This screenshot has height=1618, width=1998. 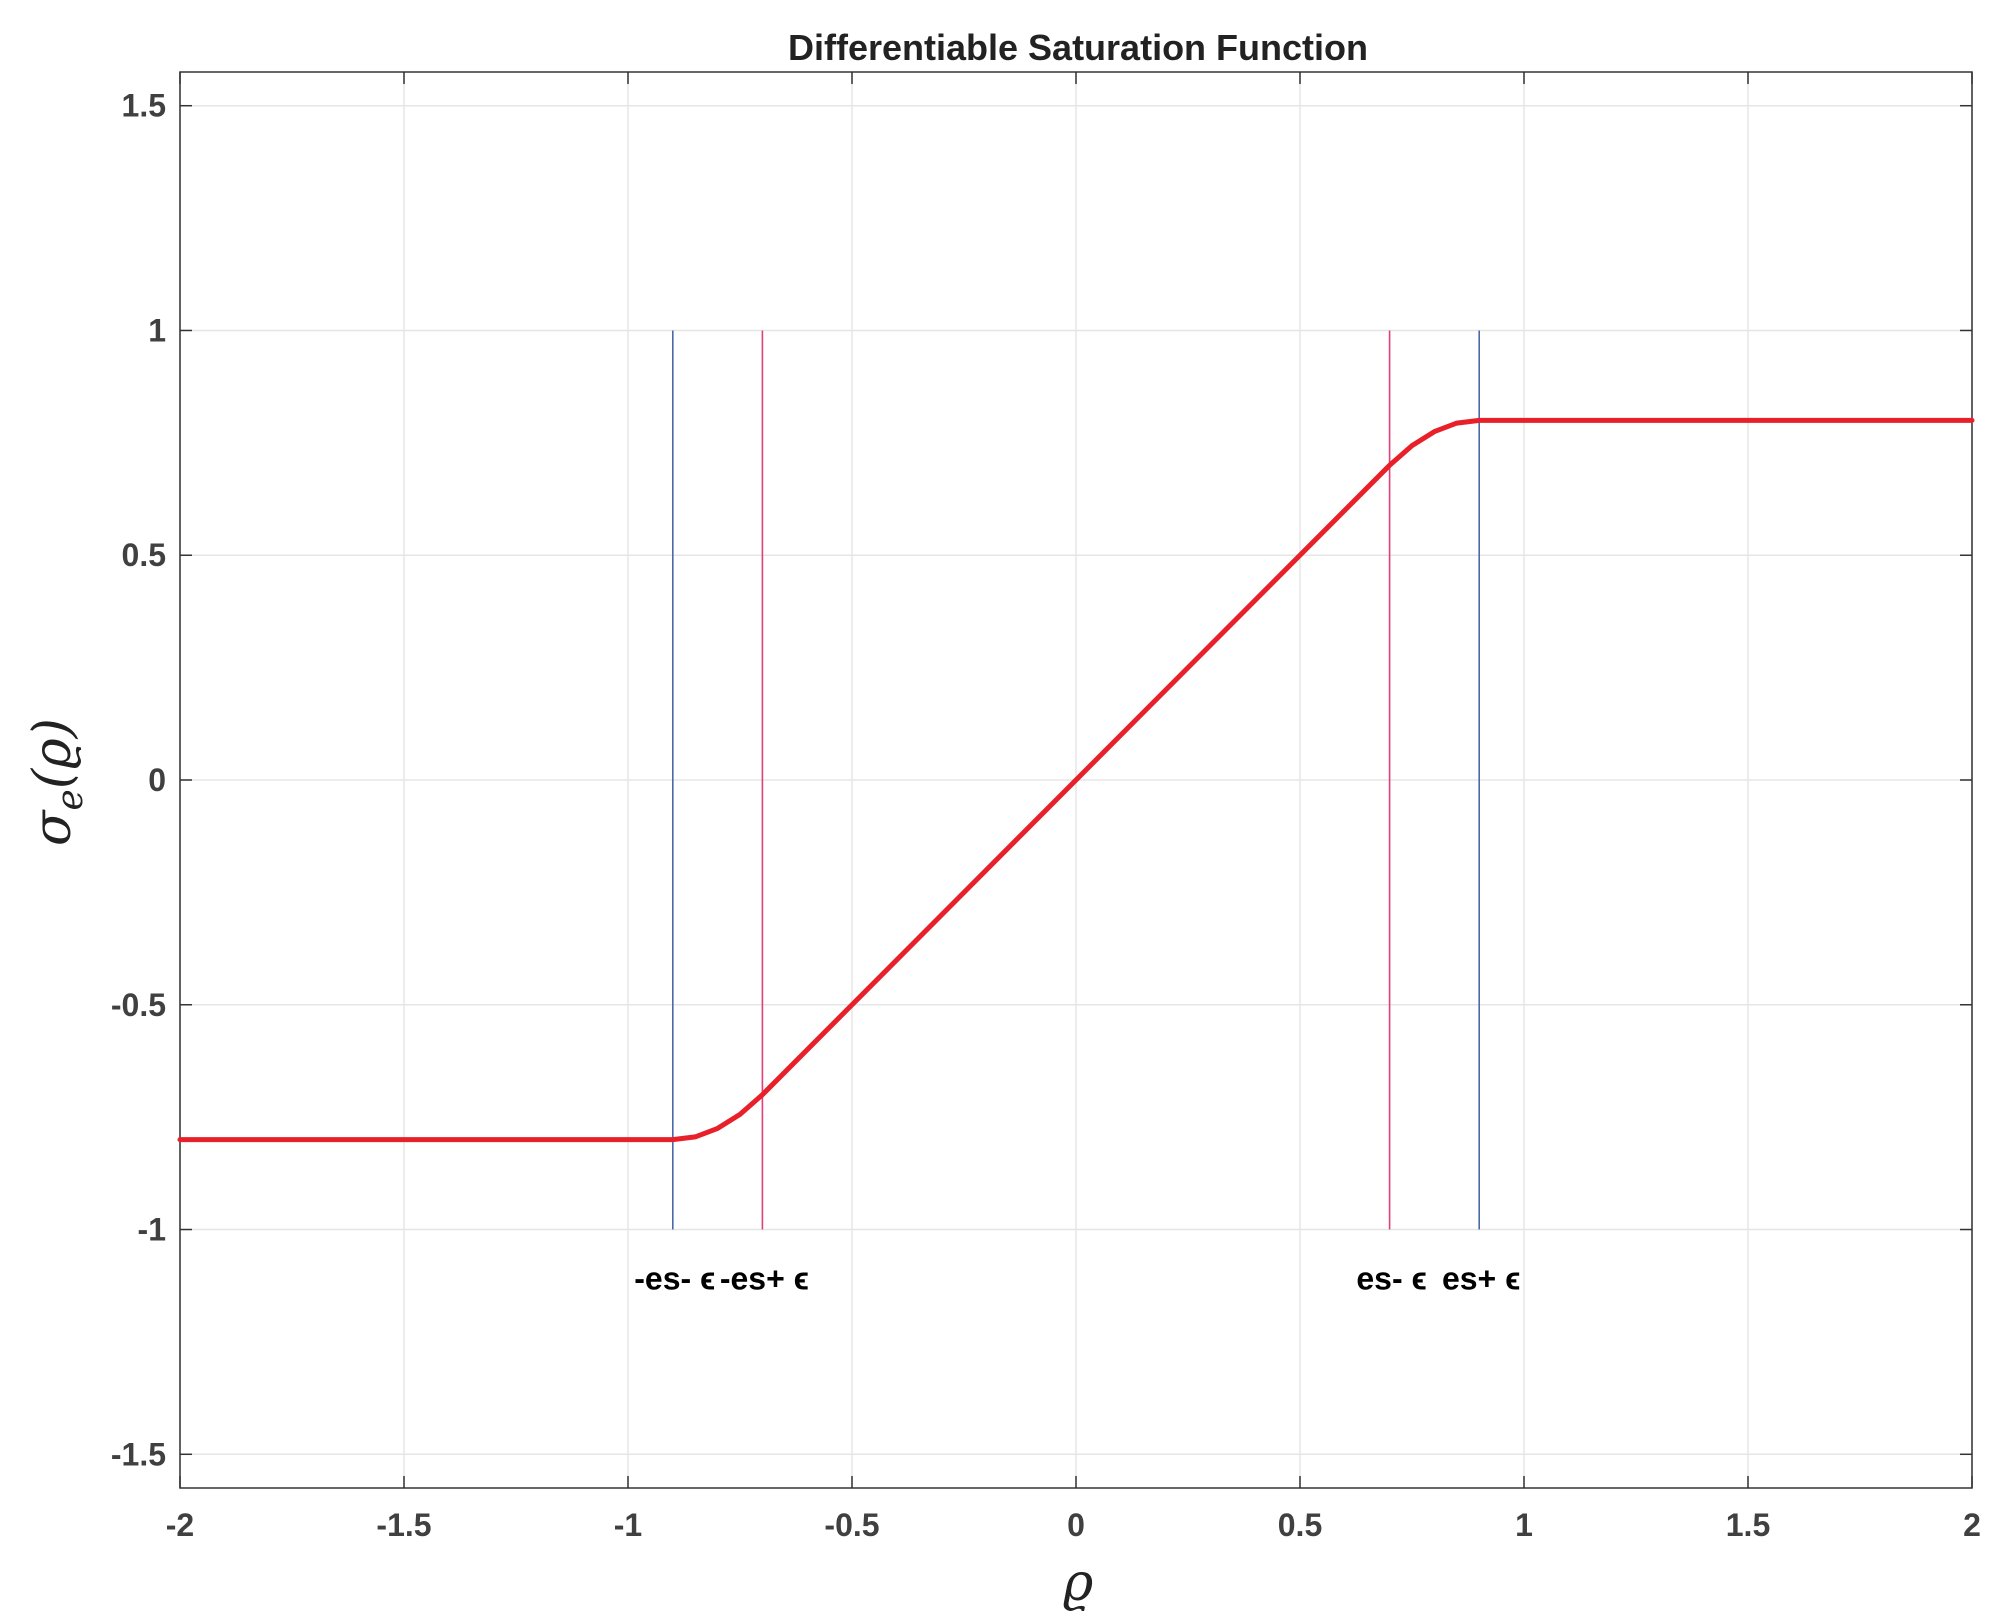 What do you see at coordinates (674, 1279) in the screenshot?
I see `marker-label: -es- ϵ` at bounding box center [674, 1279].